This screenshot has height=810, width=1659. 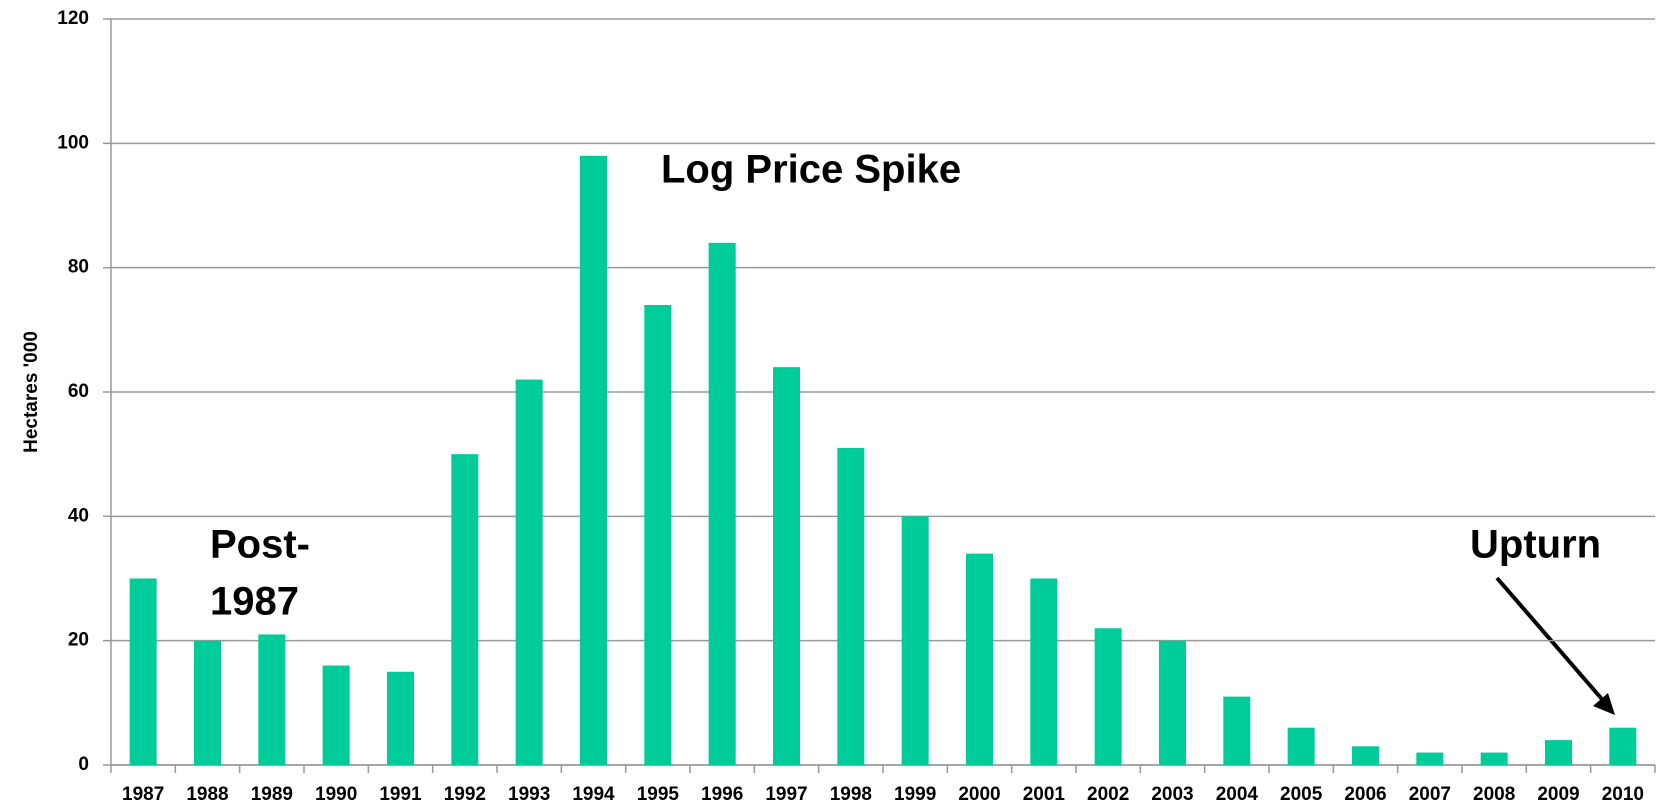 What do you see at coordinates (31, 392) in the screenshot?
I see `y-axis-label: Hectares '000` at bounding box center [31, 392].